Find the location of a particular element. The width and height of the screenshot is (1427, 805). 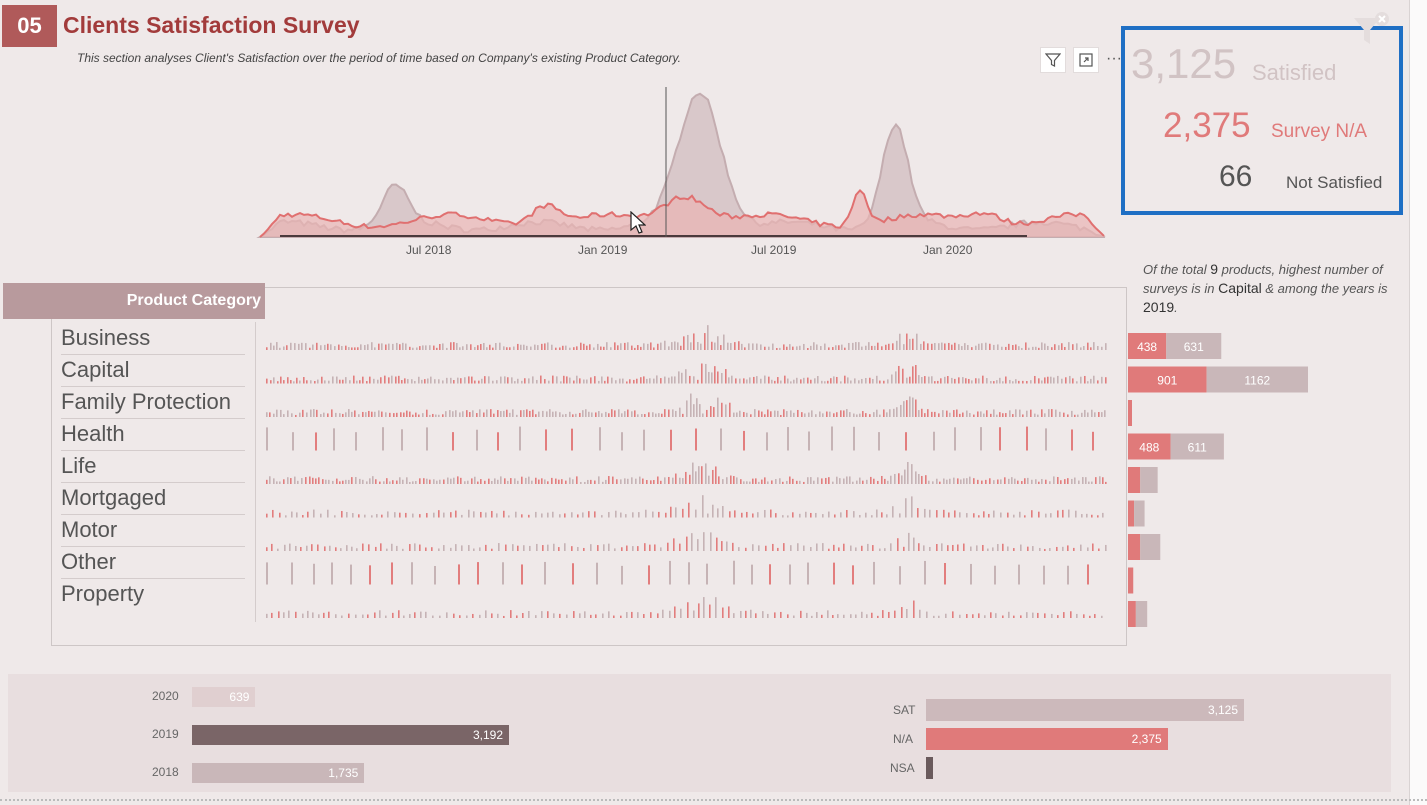

focus-mode-button is located at coordinates (1086, 60).